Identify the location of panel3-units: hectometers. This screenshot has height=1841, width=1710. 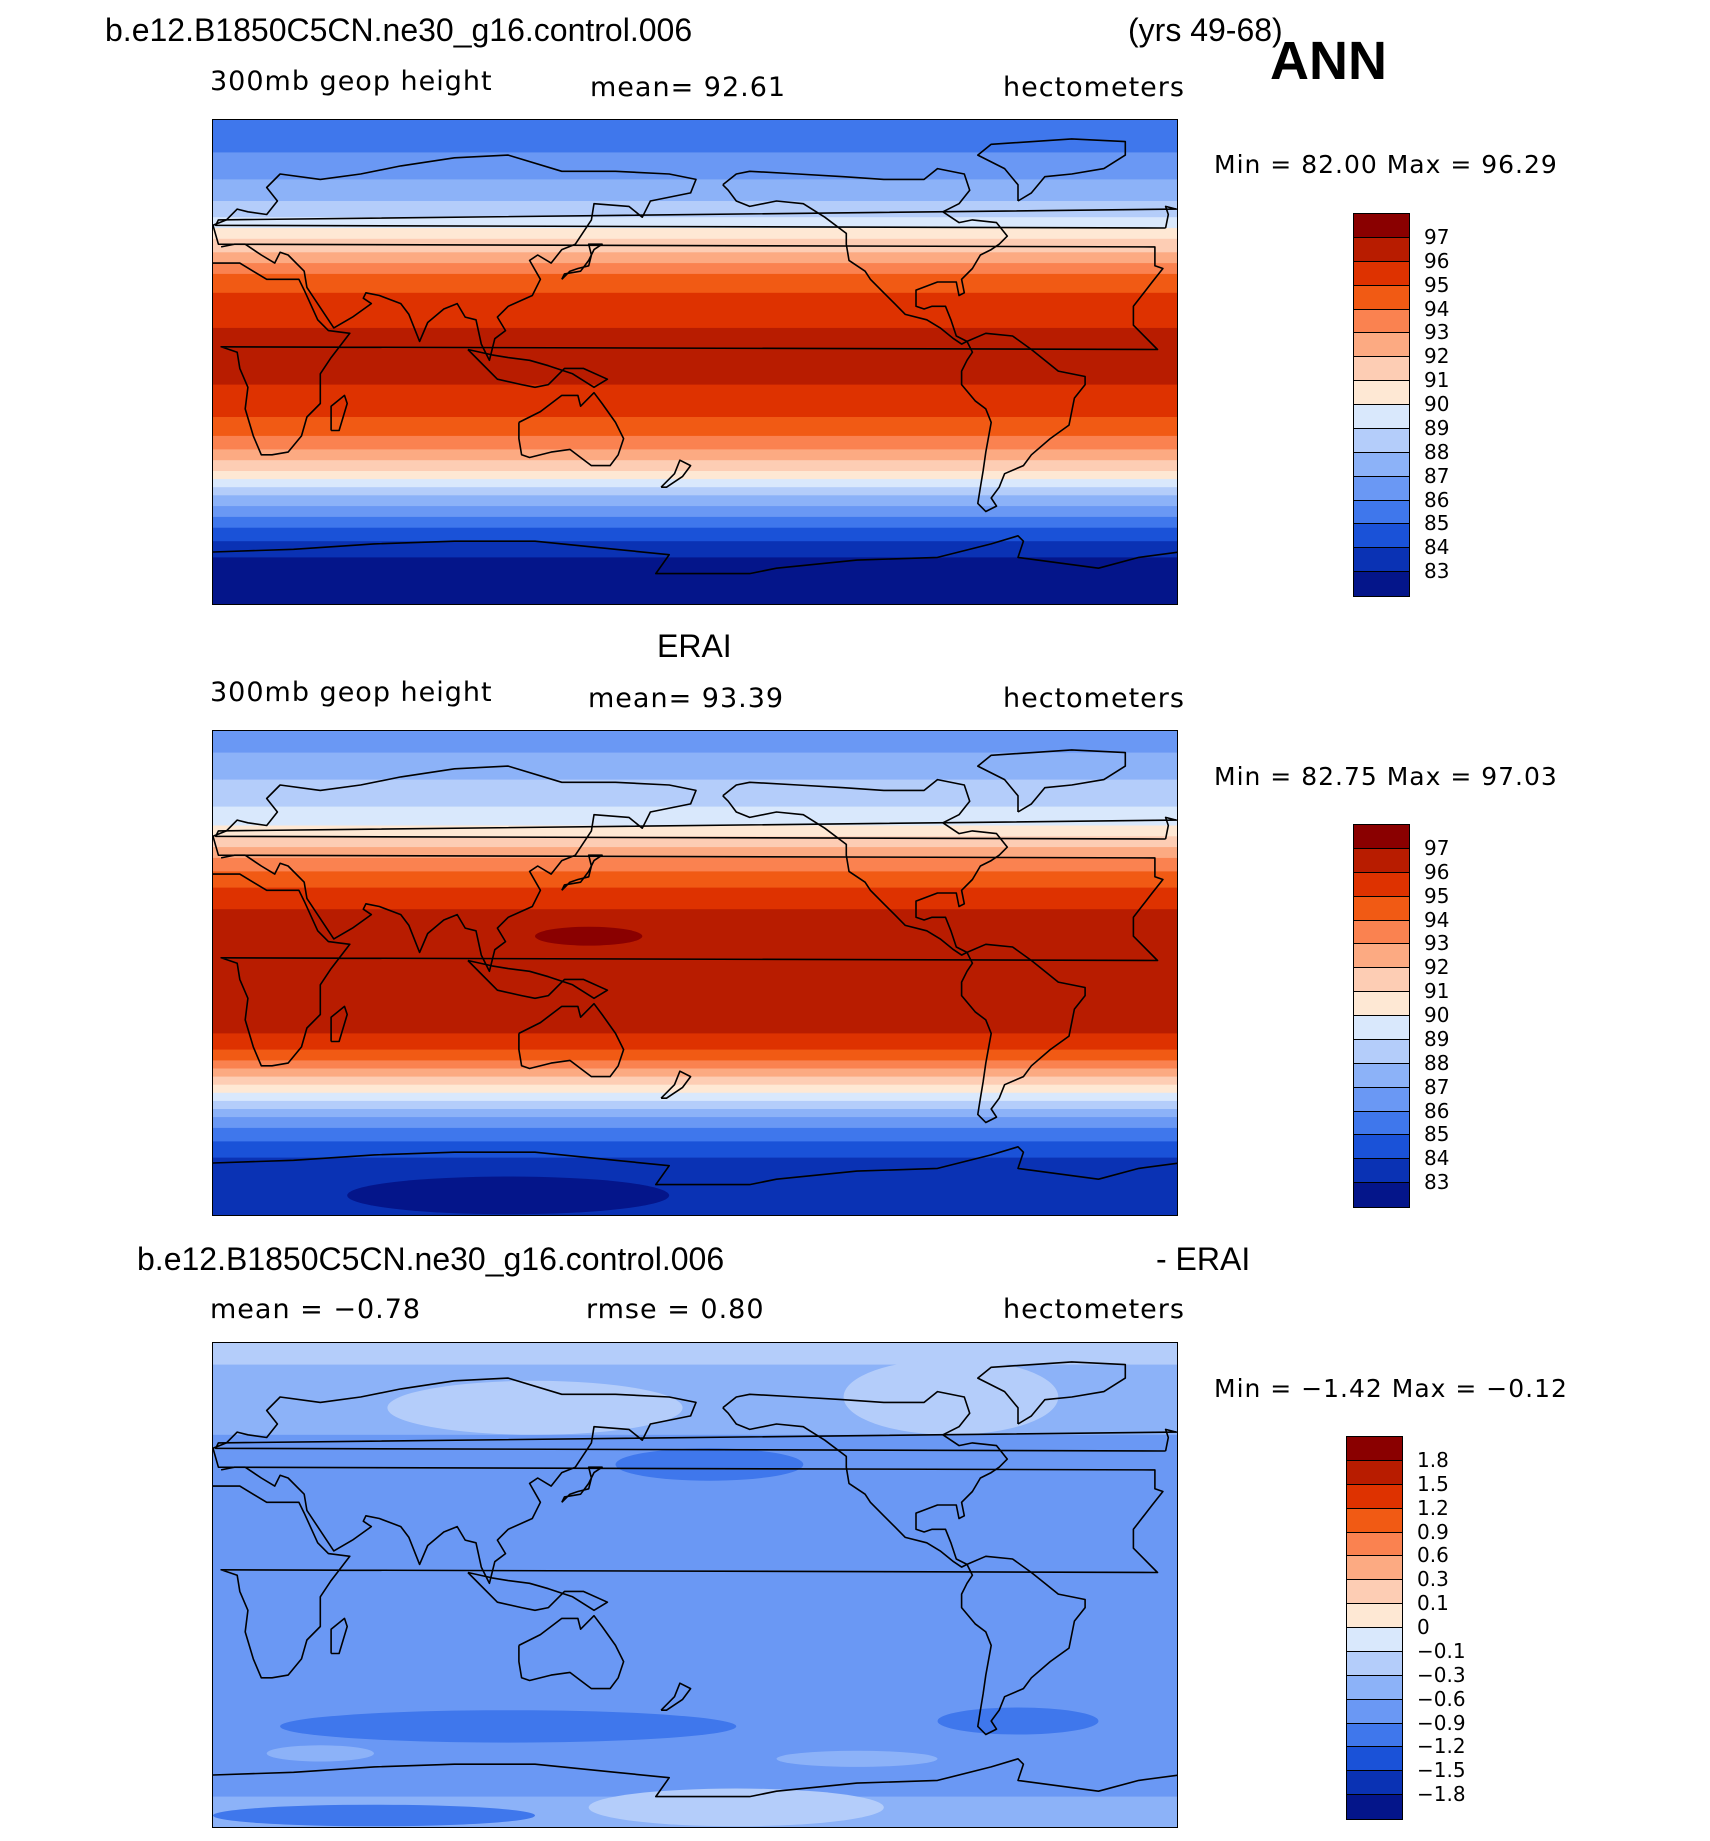
(1094, 1309).